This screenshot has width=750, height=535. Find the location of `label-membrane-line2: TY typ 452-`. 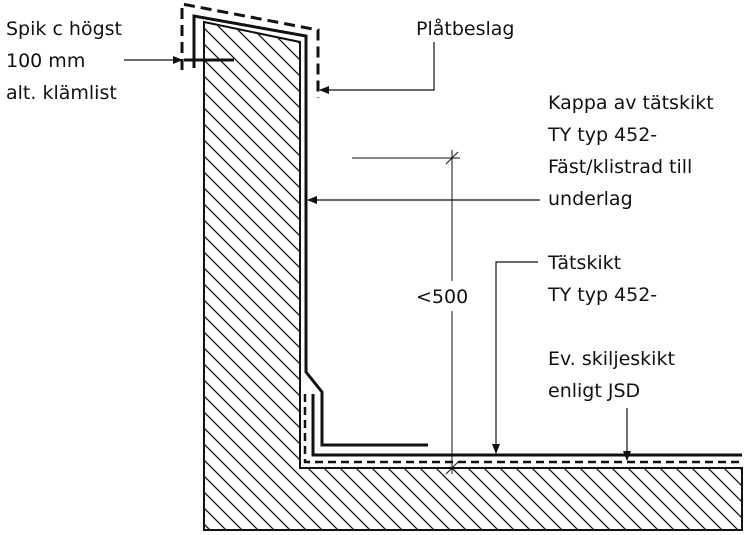

label-membrane-line2: TY typ 452- is located at coordinates (602, 295).